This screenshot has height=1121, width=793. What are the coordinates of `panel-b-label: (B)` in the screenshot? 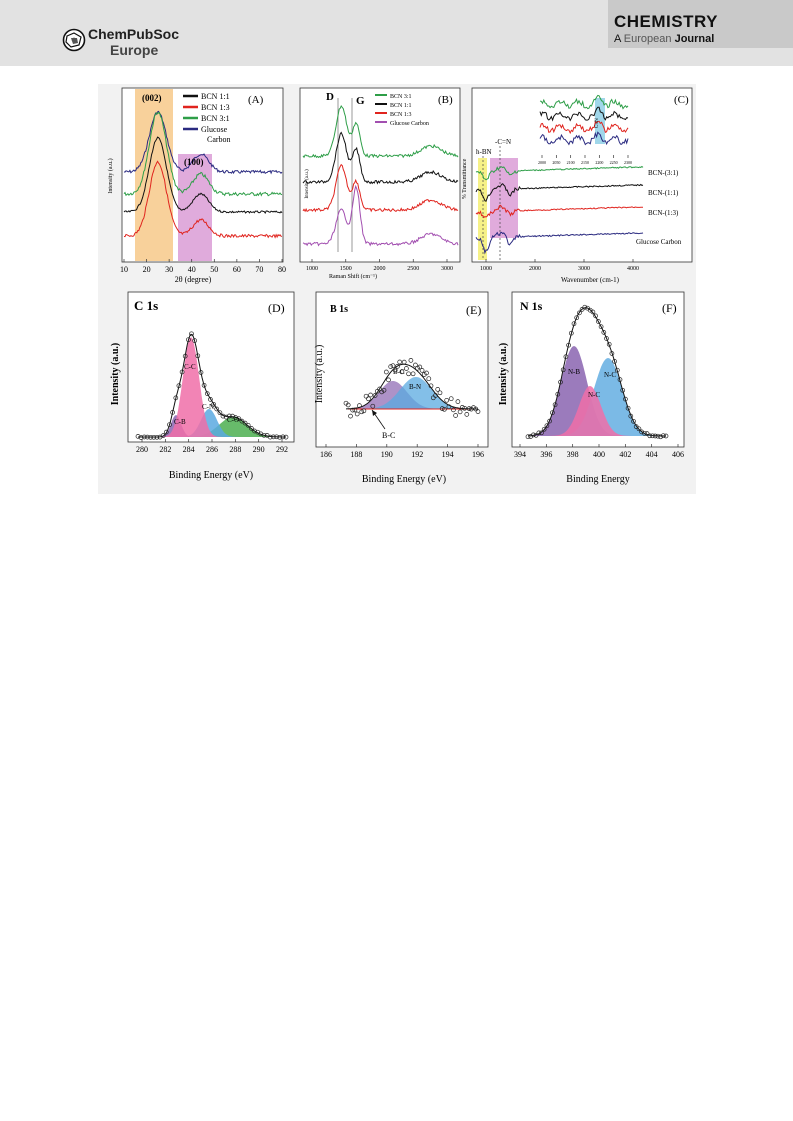 It's located at (445, 100).